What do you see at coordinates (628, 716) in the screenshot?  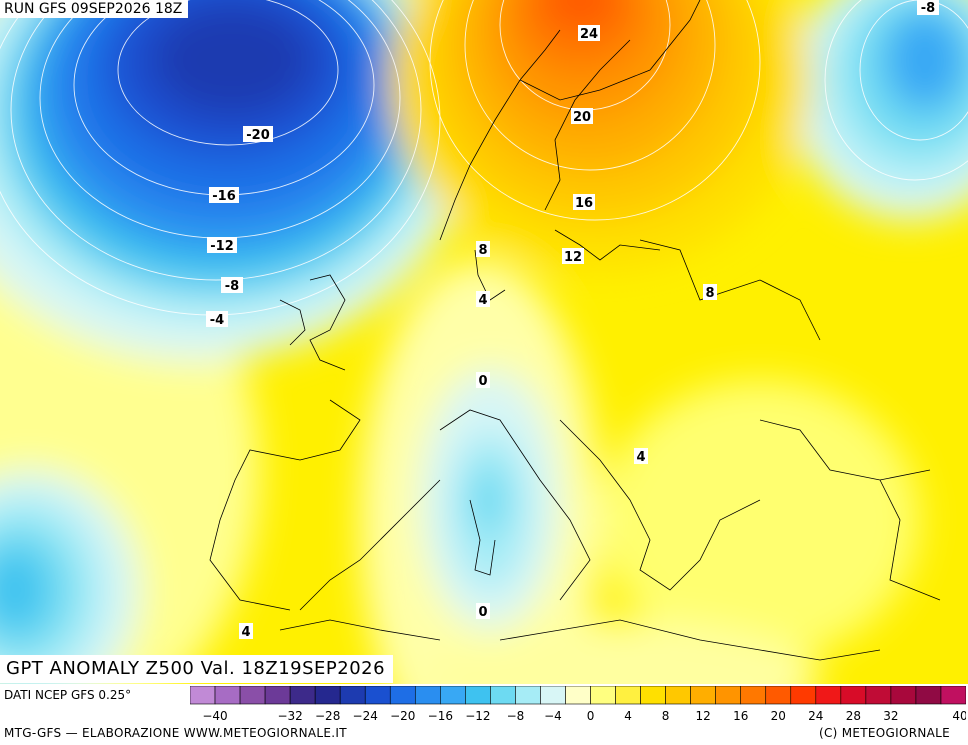 I see `scale-tick-label: 4` at bounding box center [628, 716].